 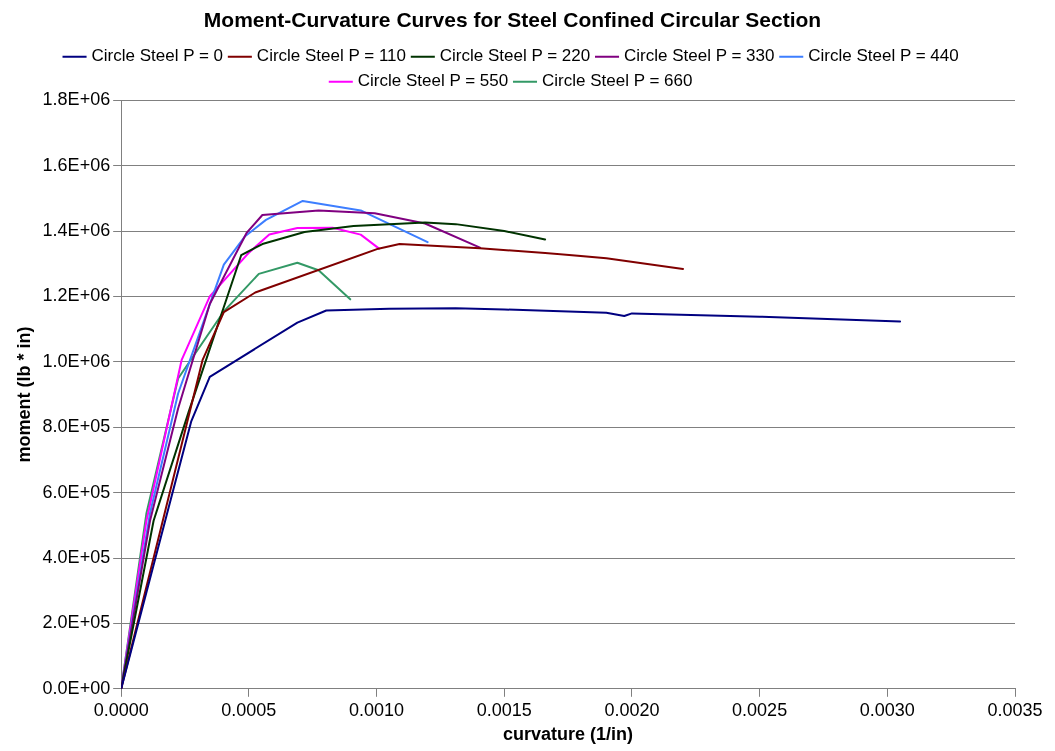 What do you see at coordinates (632, 709) in the screenshot?
I see `x-tick-label: 0.0020` at bounding box center [632, 709].